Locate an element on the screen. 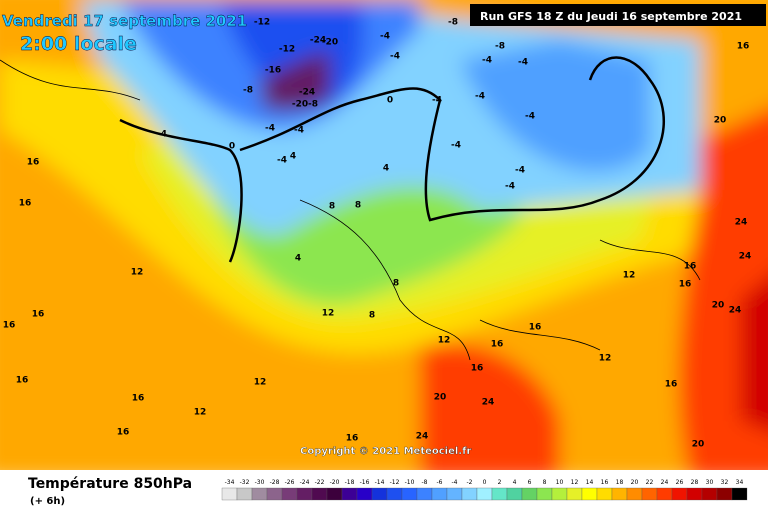 This screenshot has height=512, width=768. scale-label: 32 is located at coordinates (725, 482).